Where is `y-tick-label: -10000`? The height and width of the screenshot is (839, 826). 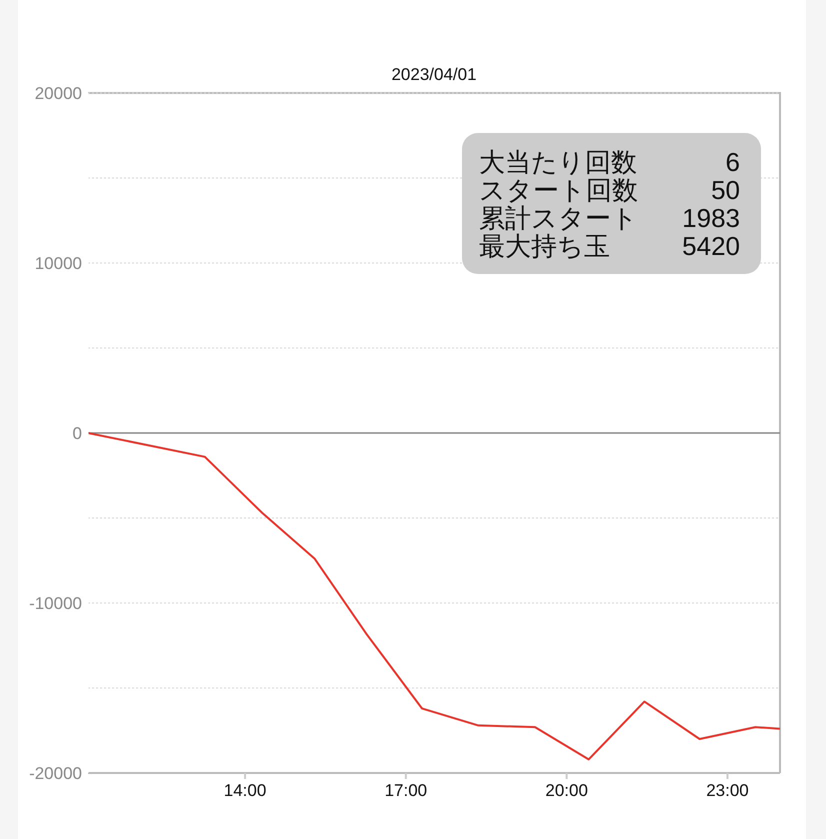
y-tick-label: -10000 is located at coordinates (55, 604).